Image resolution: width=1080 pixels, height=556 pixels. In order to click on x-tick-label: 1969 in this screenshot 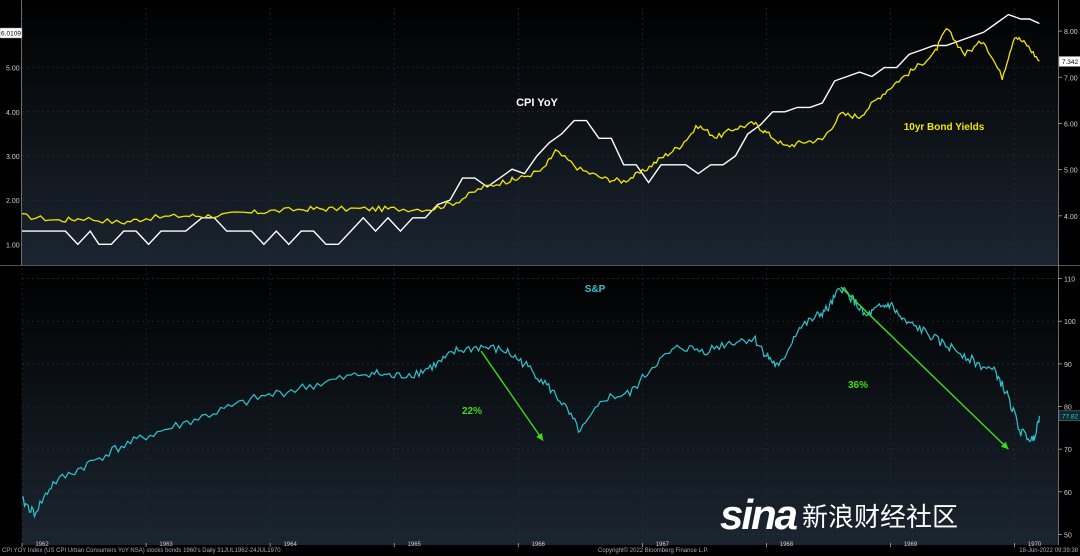, I will do `click(911, 545)`.